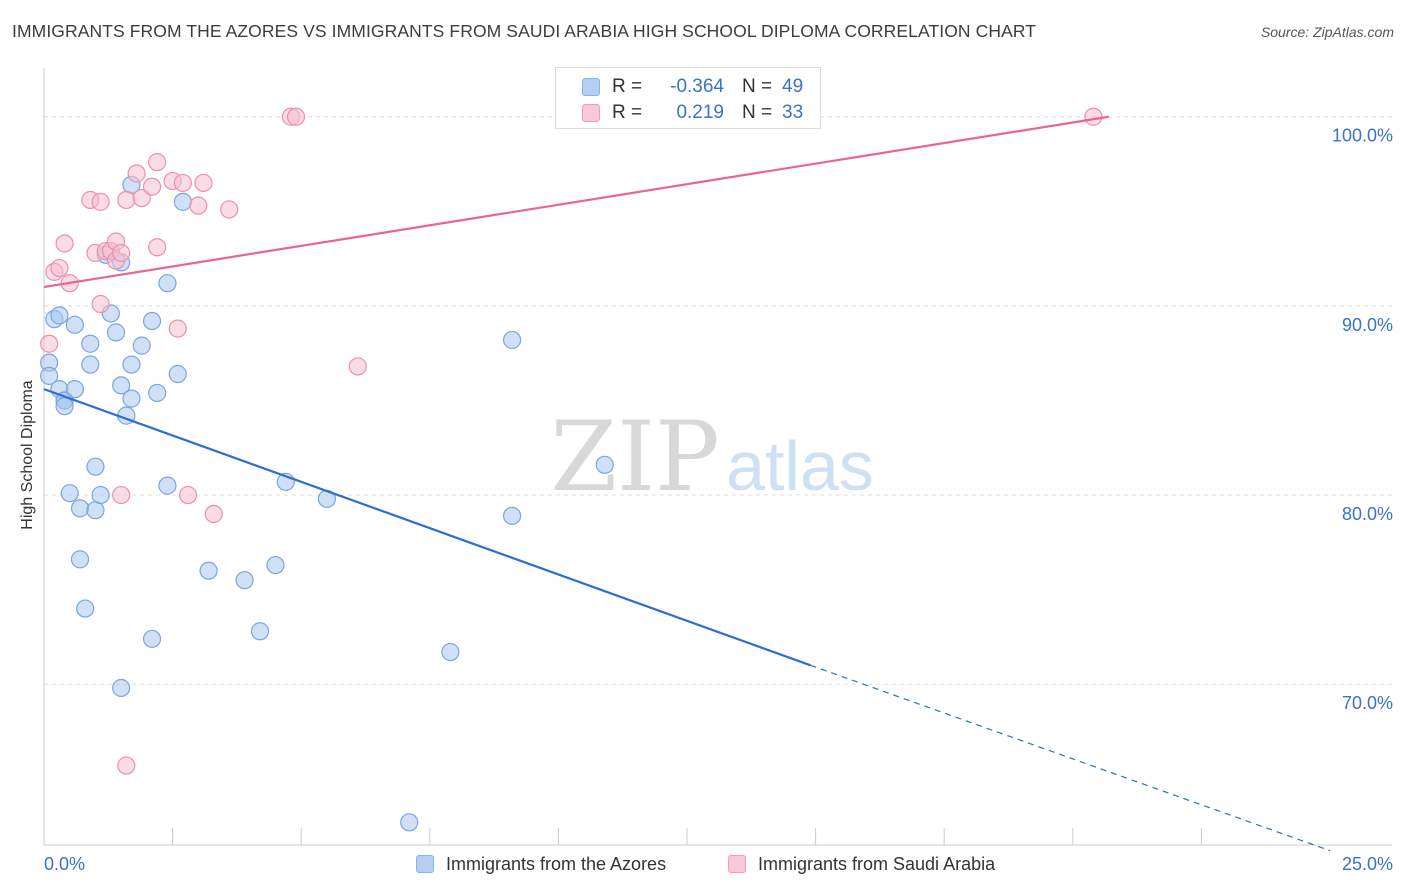  I want to click on legend-item-azores: Immigrants from the Azores, so click(541, 864).